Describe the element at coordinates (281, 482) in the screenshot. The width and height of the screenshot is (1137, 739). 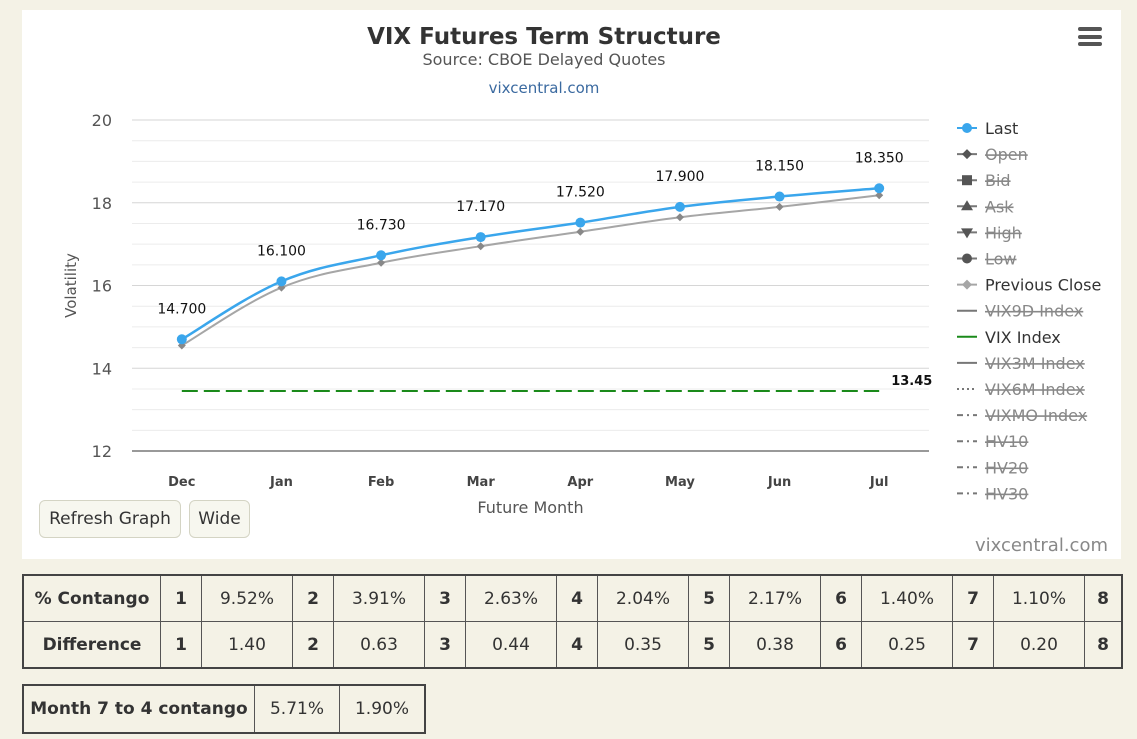
I see `x-tick-label: Jan` at that location.